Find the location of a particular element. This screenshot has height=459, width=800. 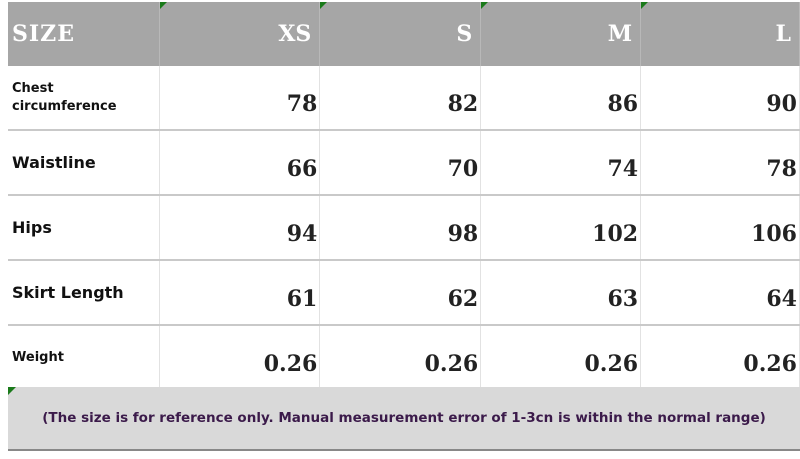

table-row: Chest circumference 78 82 86 90 is located at coordinates (404, 98).